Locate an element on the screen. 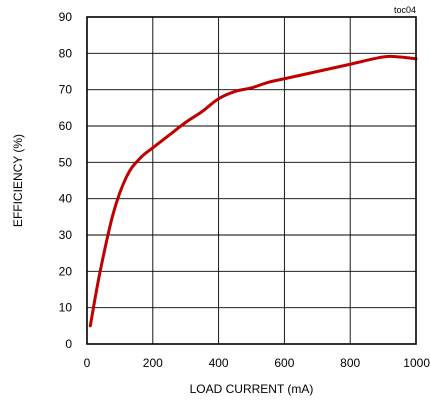 The width and height of the screenshot is (430, 402). x-tick-label-3: 600 is located at coordinates (284, 363).